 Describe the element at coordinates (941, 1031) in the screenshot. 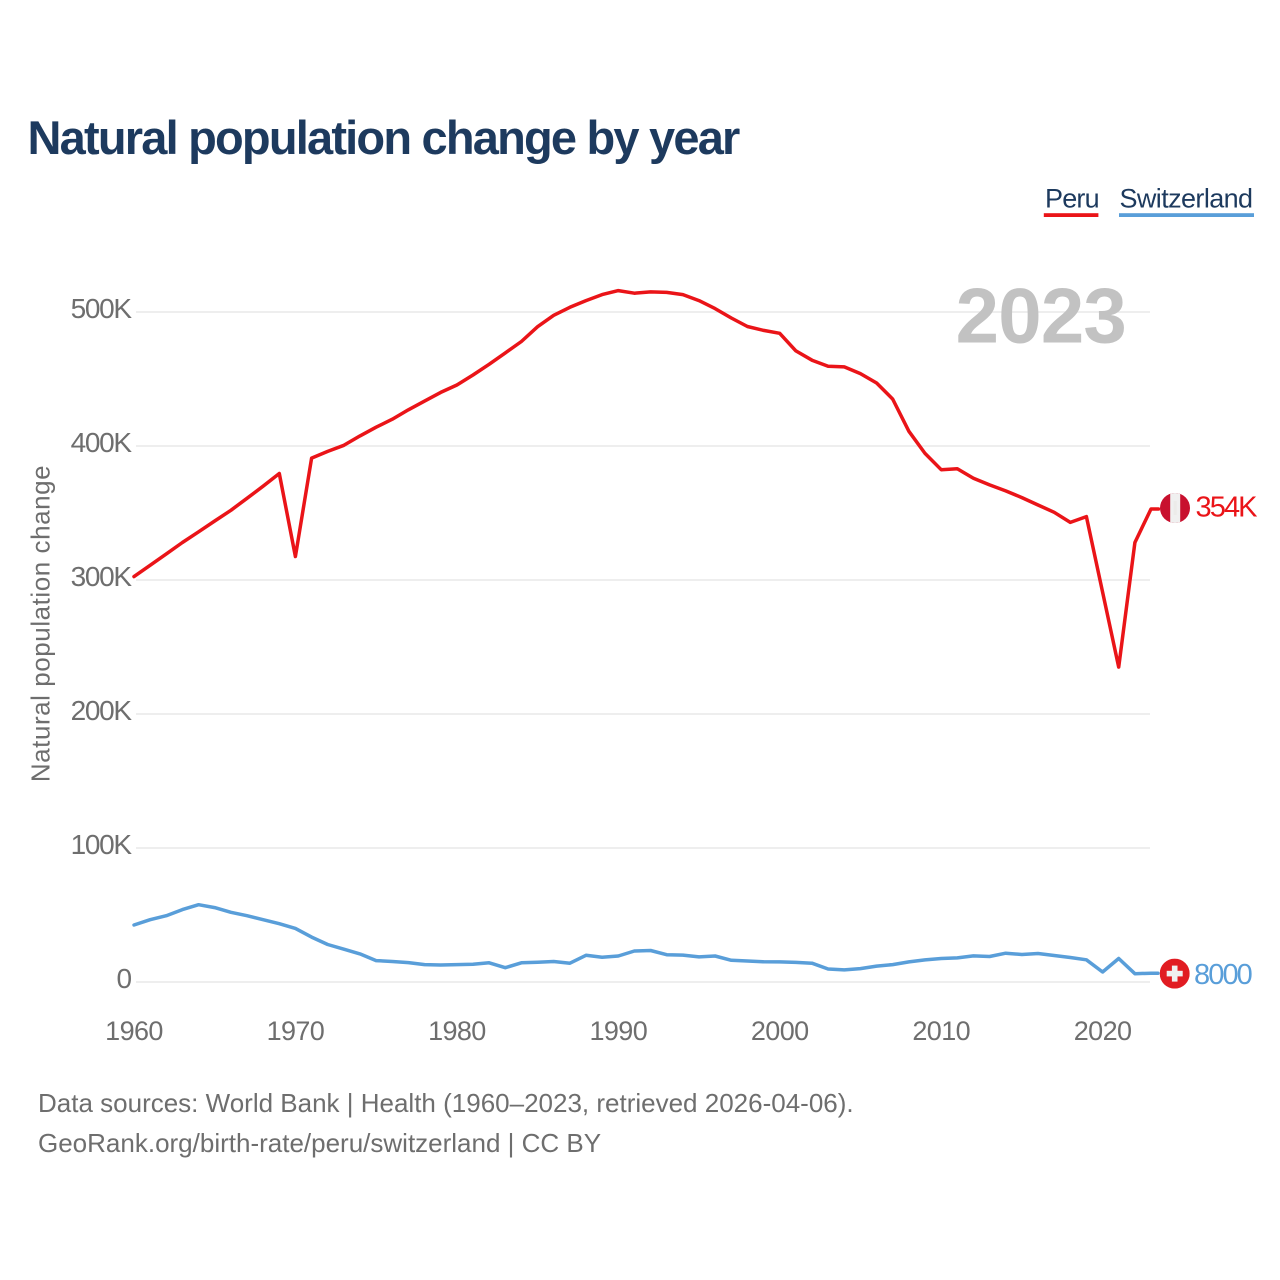

I see `svg-text: 2010` at that location.